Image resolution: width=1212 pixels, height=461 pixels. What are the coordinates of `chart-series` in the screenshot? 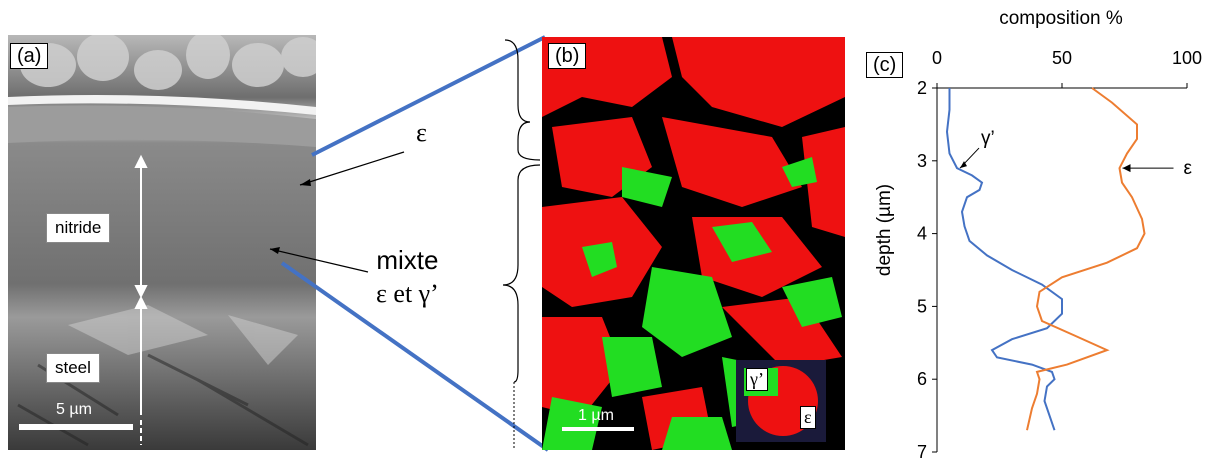 It's located at (1045, 259).